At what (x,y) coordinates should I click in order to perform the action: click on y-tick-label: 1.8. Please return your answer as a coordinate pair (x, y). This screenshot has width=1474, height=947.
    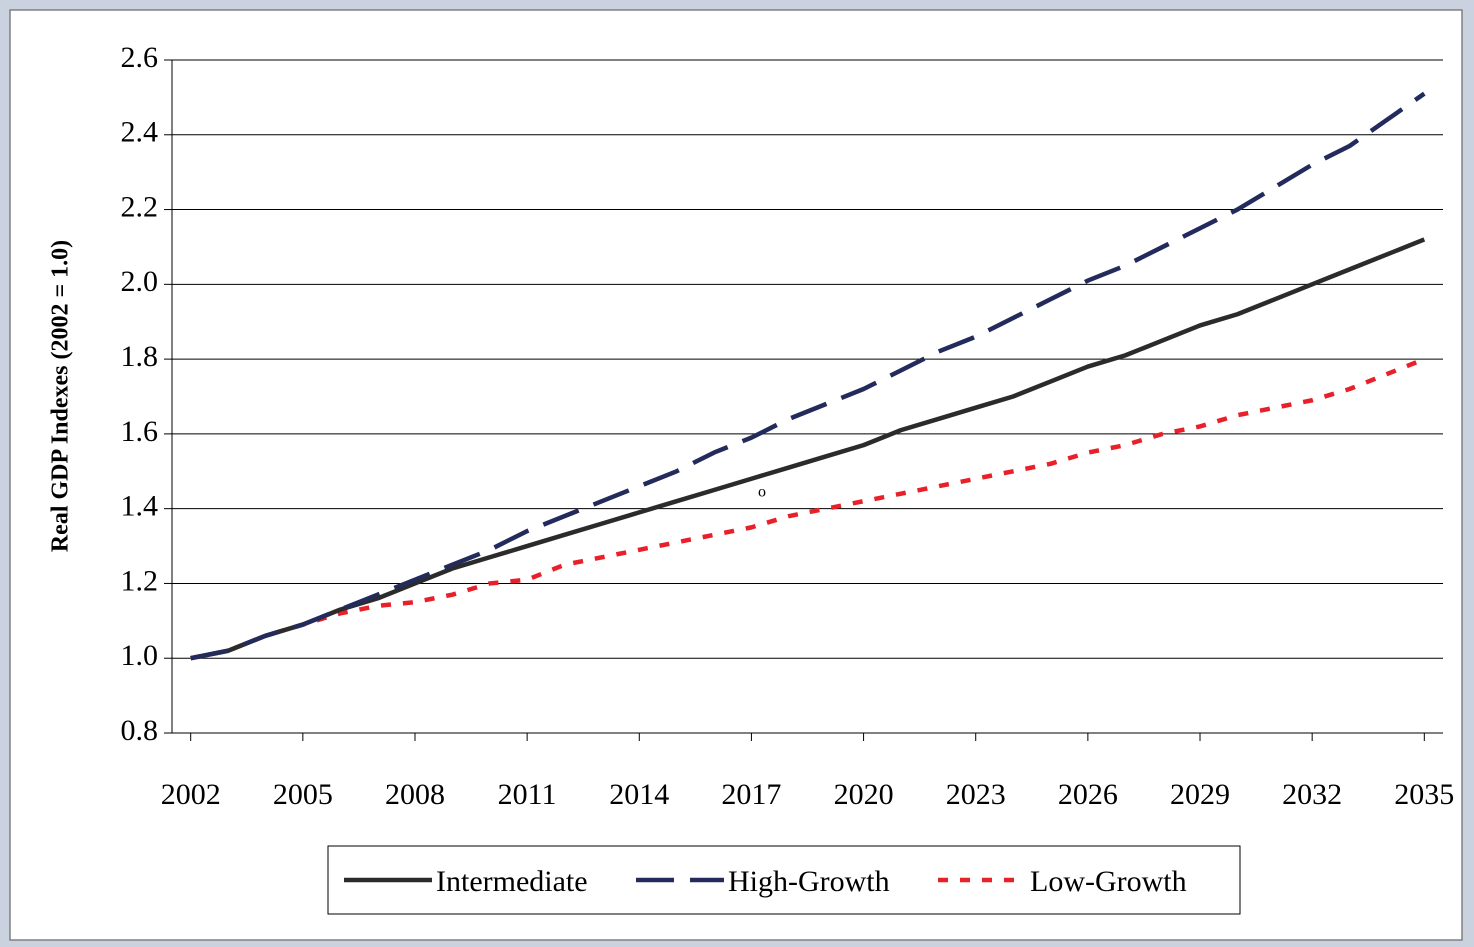
    Looking at the image, I should click on (140, 356).